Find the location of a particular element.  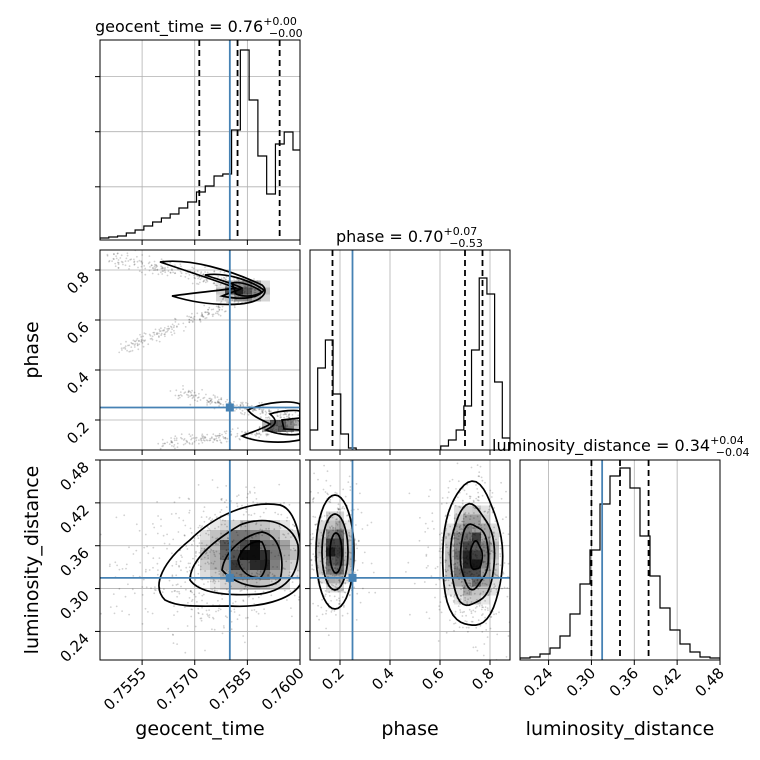

ylabel-luminosity-distance: luminosity_distance is located at coordinates (32, 560).